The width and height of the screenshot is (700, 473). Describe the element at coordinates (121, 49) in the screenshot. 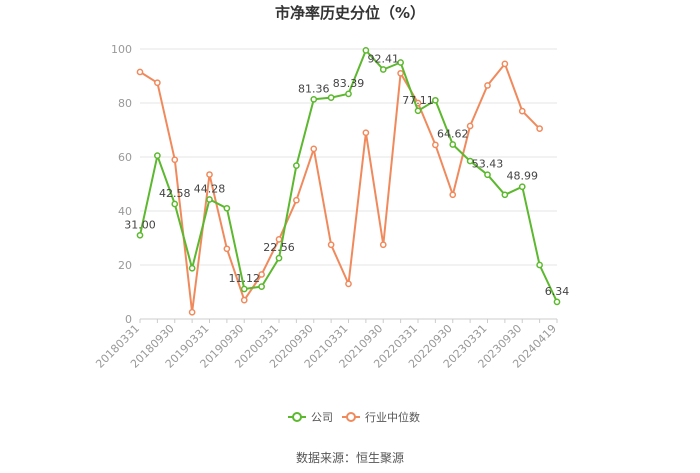

I see `y-tick-label: 100` at that location.